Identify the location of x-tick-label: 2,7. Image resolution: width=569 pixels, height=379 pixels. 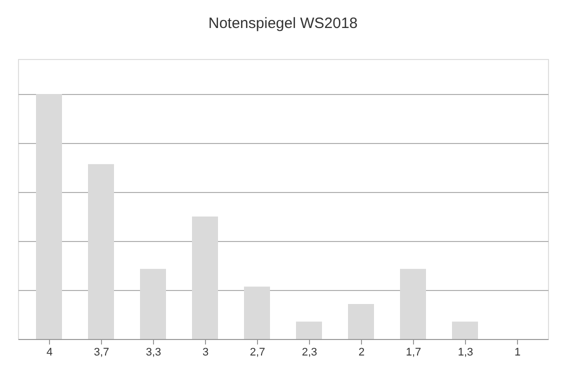
(258, 352).